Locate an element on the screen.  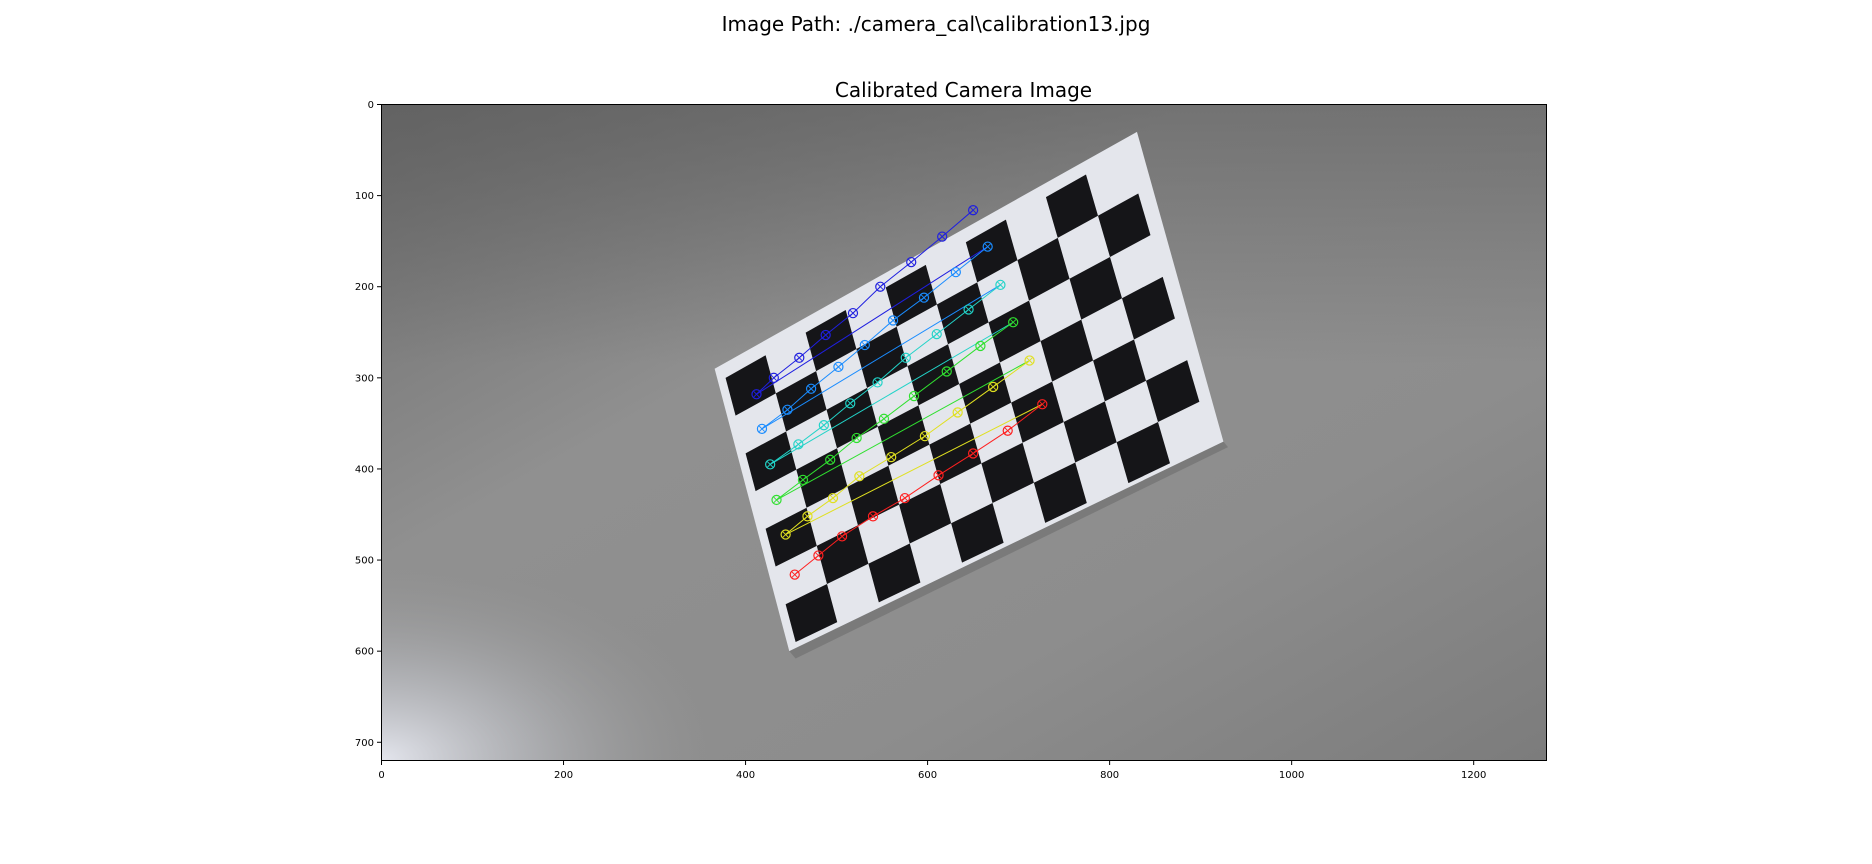
x-axis: 0 200 400 600 800 1000 1200 is located at coordinates (932, 770).